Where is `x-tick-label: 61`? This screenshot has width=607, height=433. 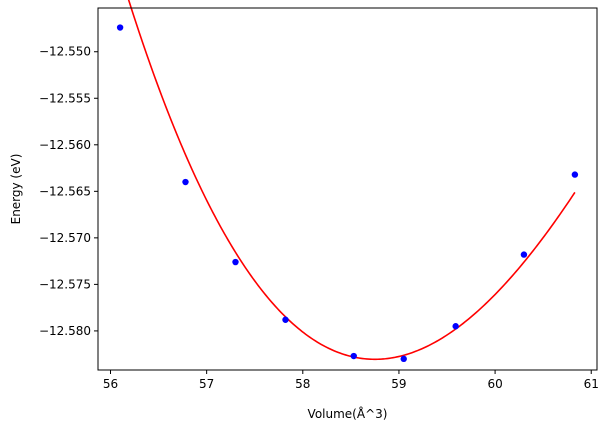
x-tick-label: 61 is located at coordinates (591, 384).